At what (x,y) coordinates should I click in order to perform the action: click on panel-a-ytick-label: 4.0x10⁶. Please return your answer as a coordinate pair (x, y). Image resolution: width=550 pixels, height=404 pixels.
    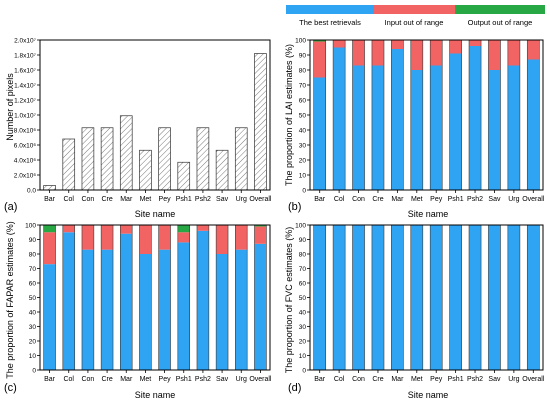
    Looking at the image, I should click on (25, 161).